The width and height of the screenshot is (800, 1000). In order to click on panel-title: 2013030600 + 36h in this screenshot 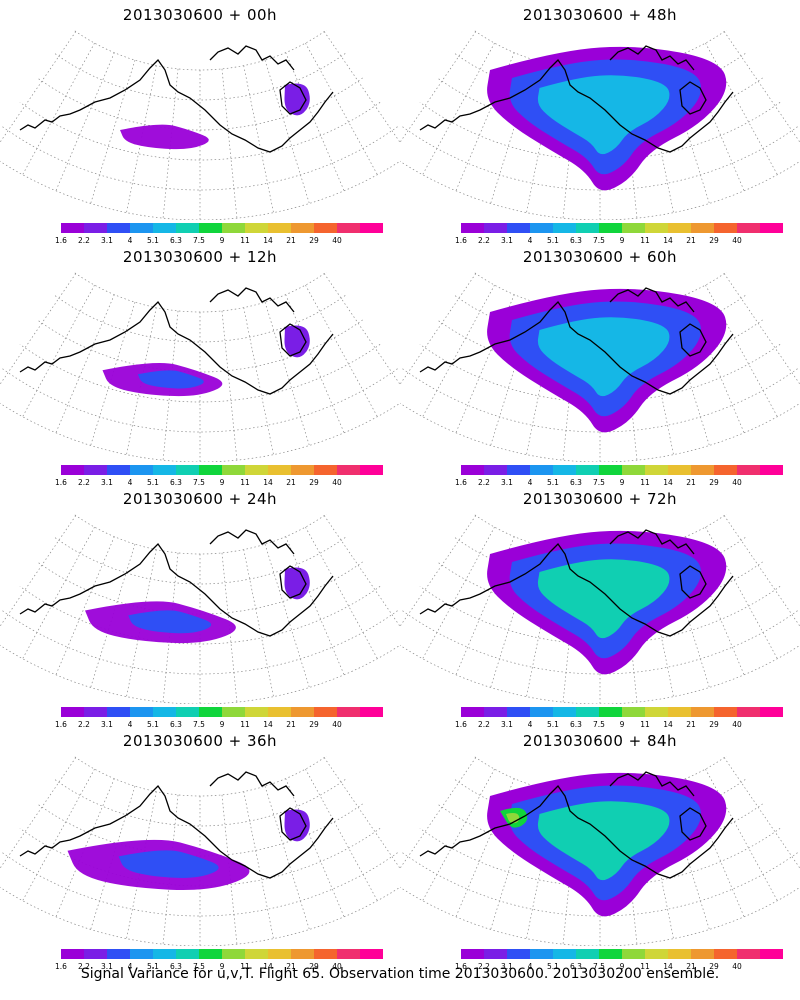, I will do `click(200, 741)`.